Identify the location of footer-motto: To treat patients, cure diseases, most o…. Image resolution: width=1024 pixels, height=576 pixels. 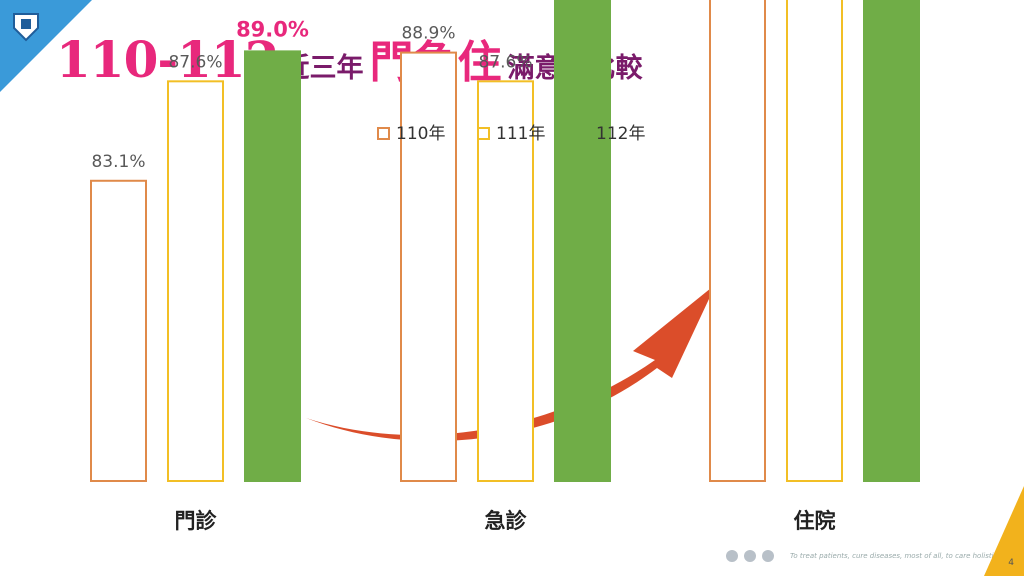
(900, 556).